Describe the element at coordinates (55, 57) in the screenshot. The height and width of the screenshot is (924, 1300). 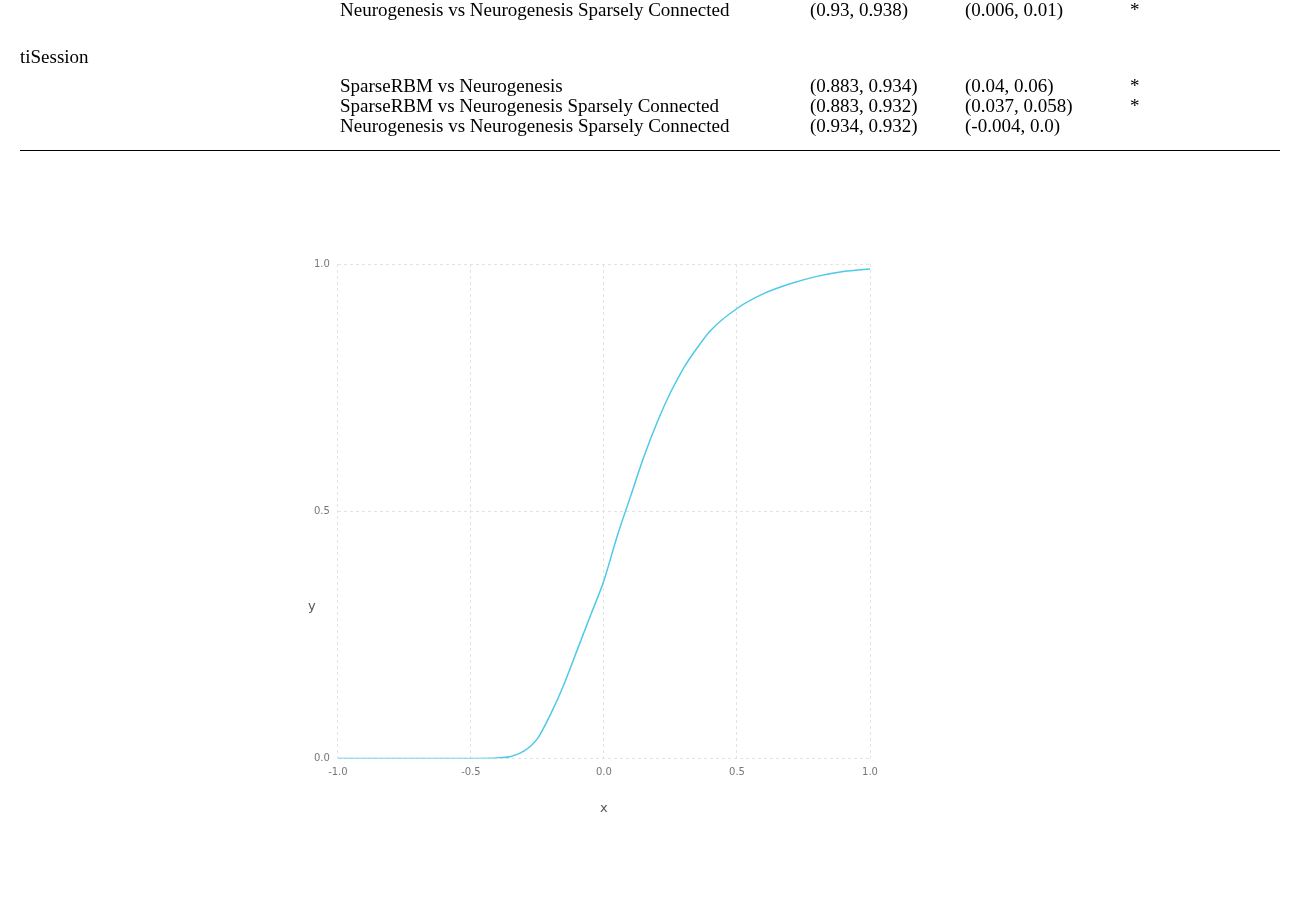
I see `text: tiSession` at that location.